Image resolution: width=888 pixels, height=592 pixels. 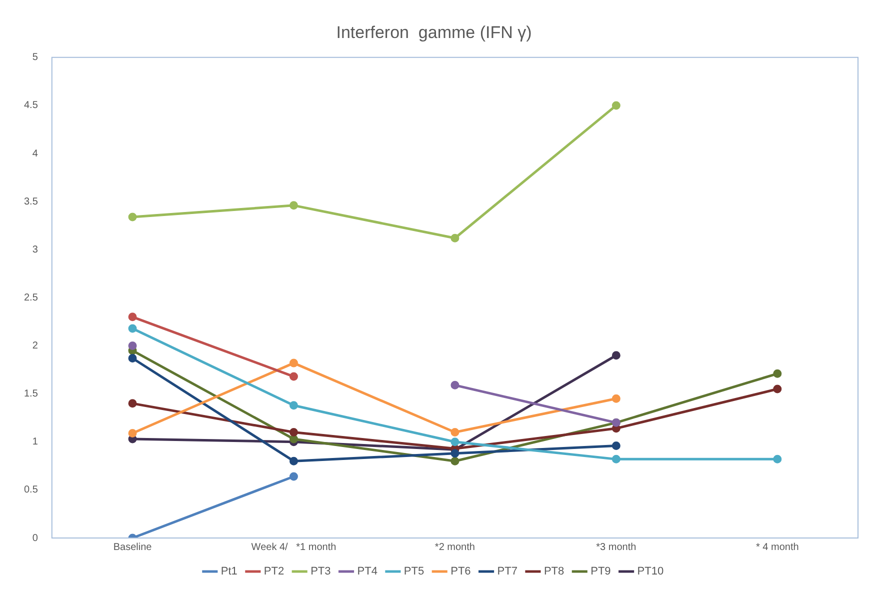 What do you see at coordinates (777, 547) in the screenshot?
I see `x-tick-label: * 4 month` at bounding box center [777, 547].